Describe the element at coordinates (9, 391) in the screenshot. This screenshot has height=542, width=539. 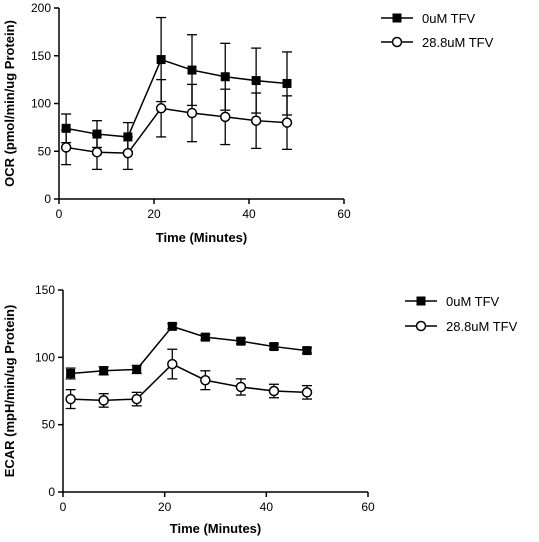
I see `y-axis-title: ECAR (mpH/min/ug Protein)` at that location.